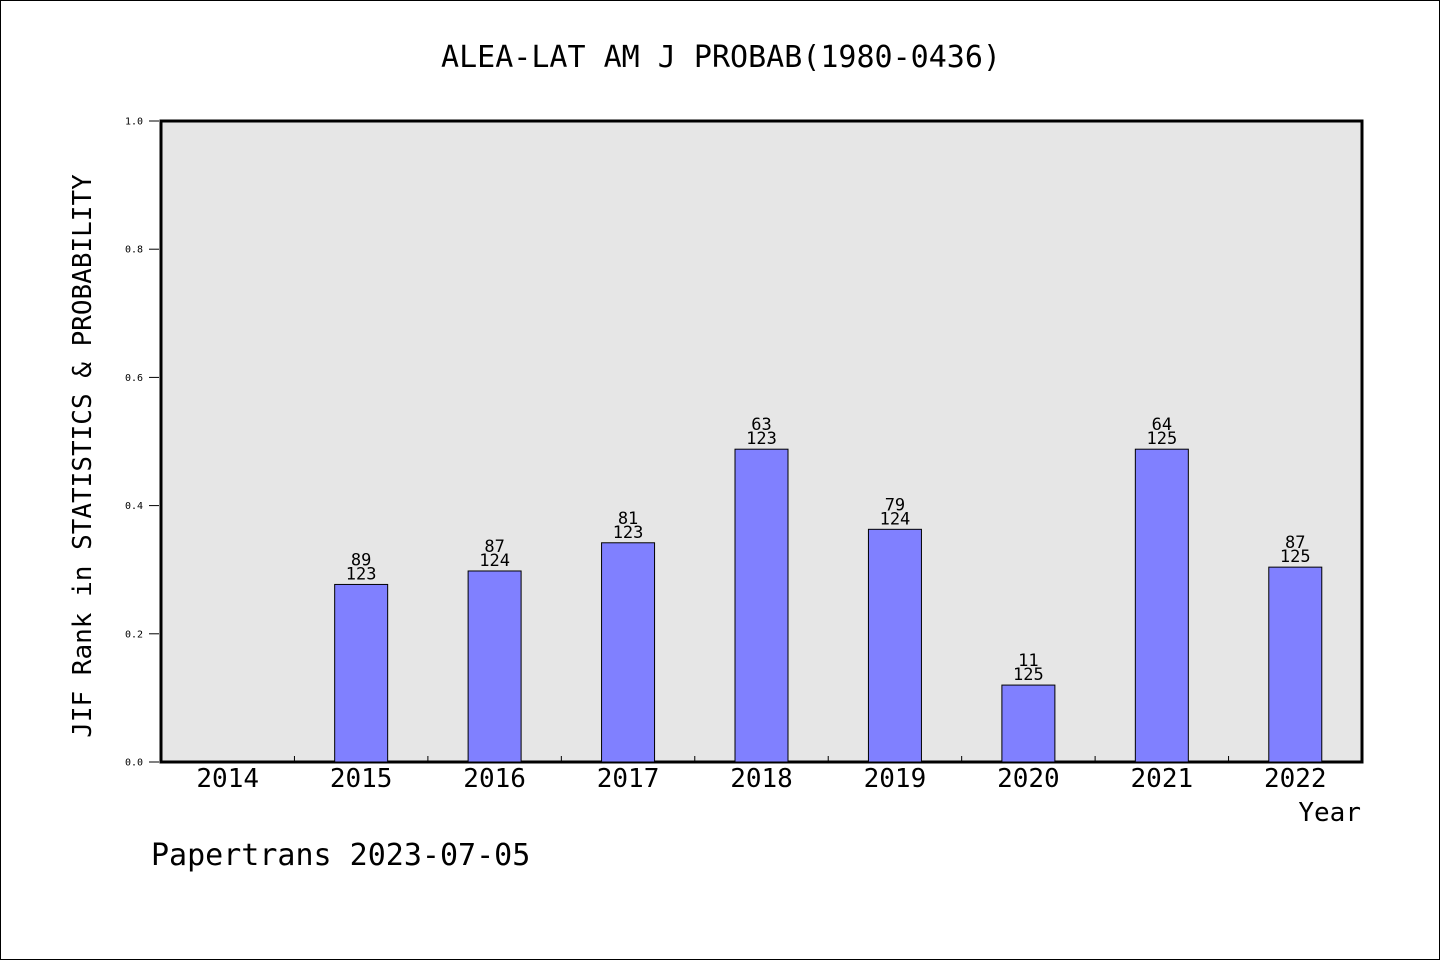  Describe the element at coordinates (361, 779) in the screenshot. I see `x-tick-label: 2015` at that location.